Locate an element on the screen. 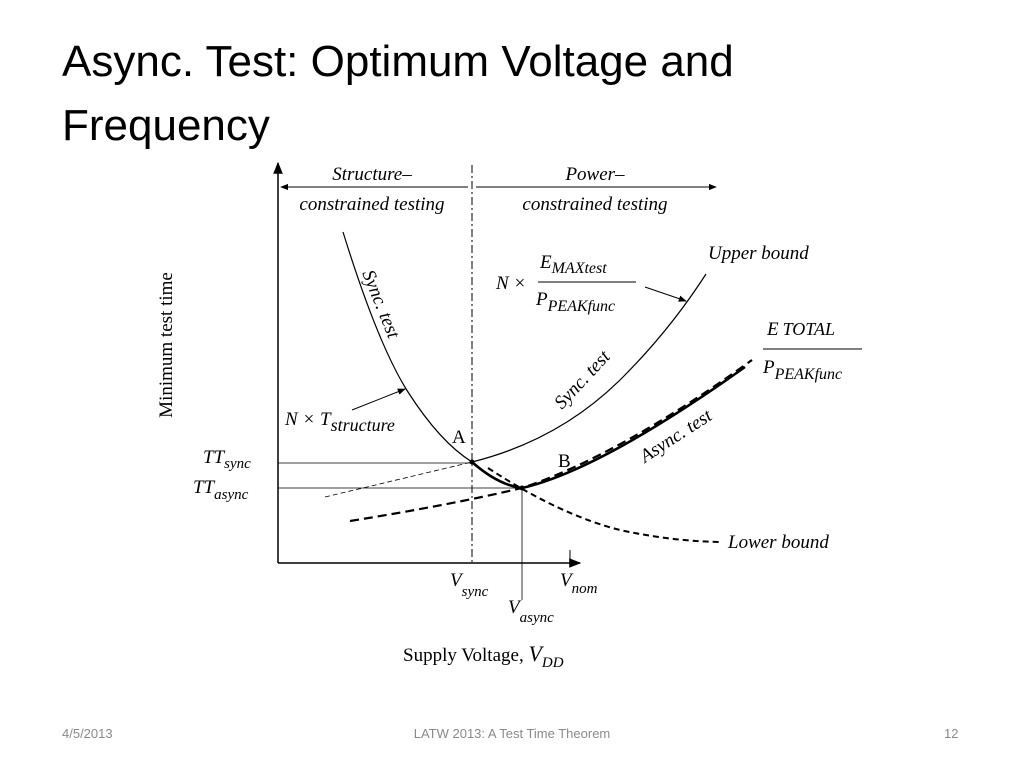 The width and height of the screenshot is (1024, 768). point-label: A is located at coordinates (459, 437).